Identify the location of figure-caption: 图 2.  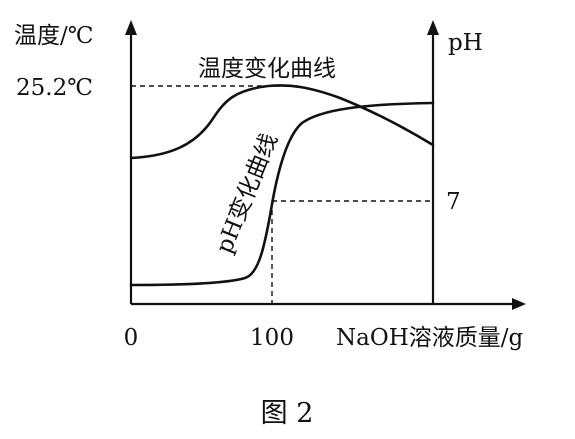
(287, 413).